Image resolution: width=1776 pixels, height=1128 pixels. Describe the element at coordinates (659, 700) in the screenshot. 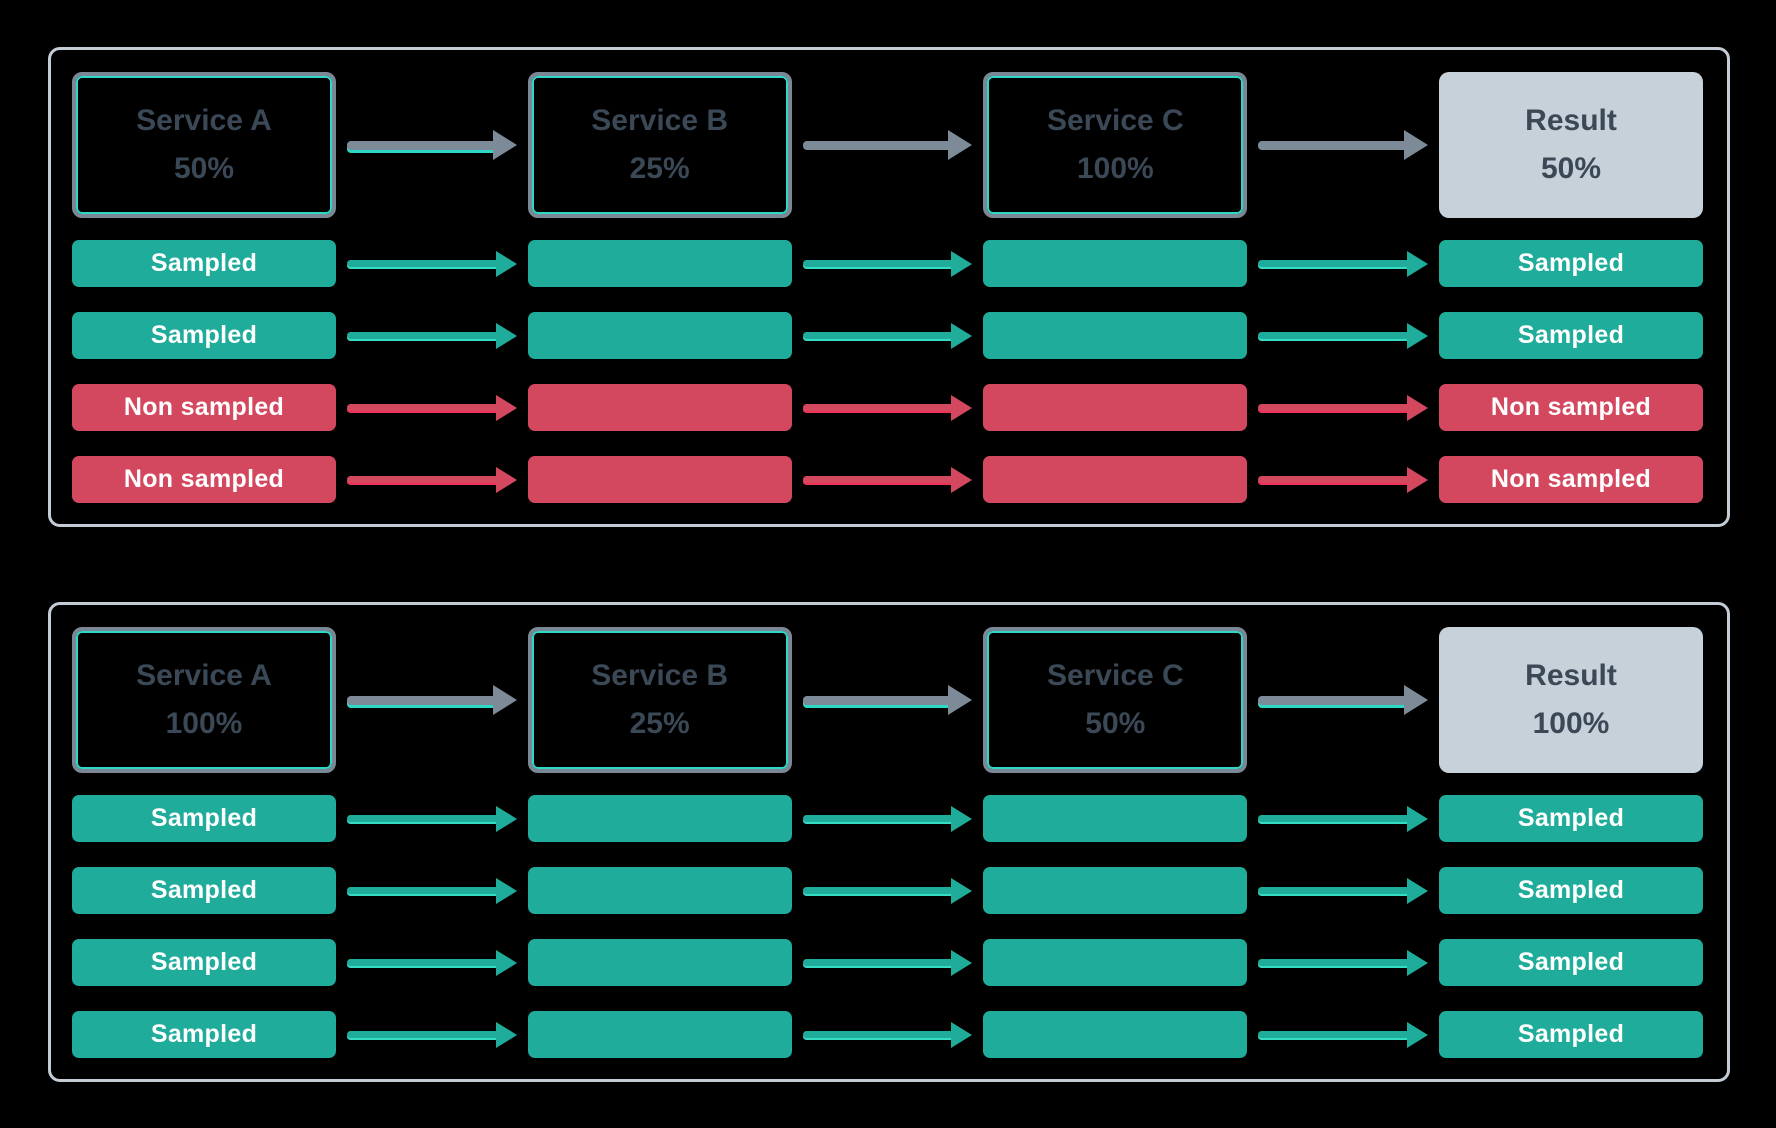

I see `service-box-b: Service B 25%` at that location.